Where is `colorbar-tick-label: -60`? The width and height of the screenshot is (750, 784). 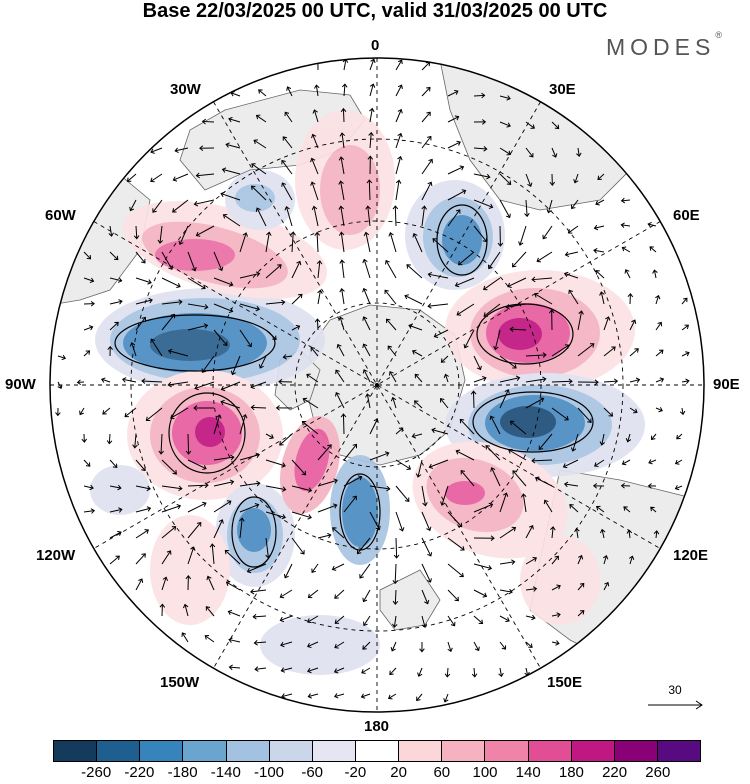
colorbar-tick-label: -60 is located at coordinates (312, 772).